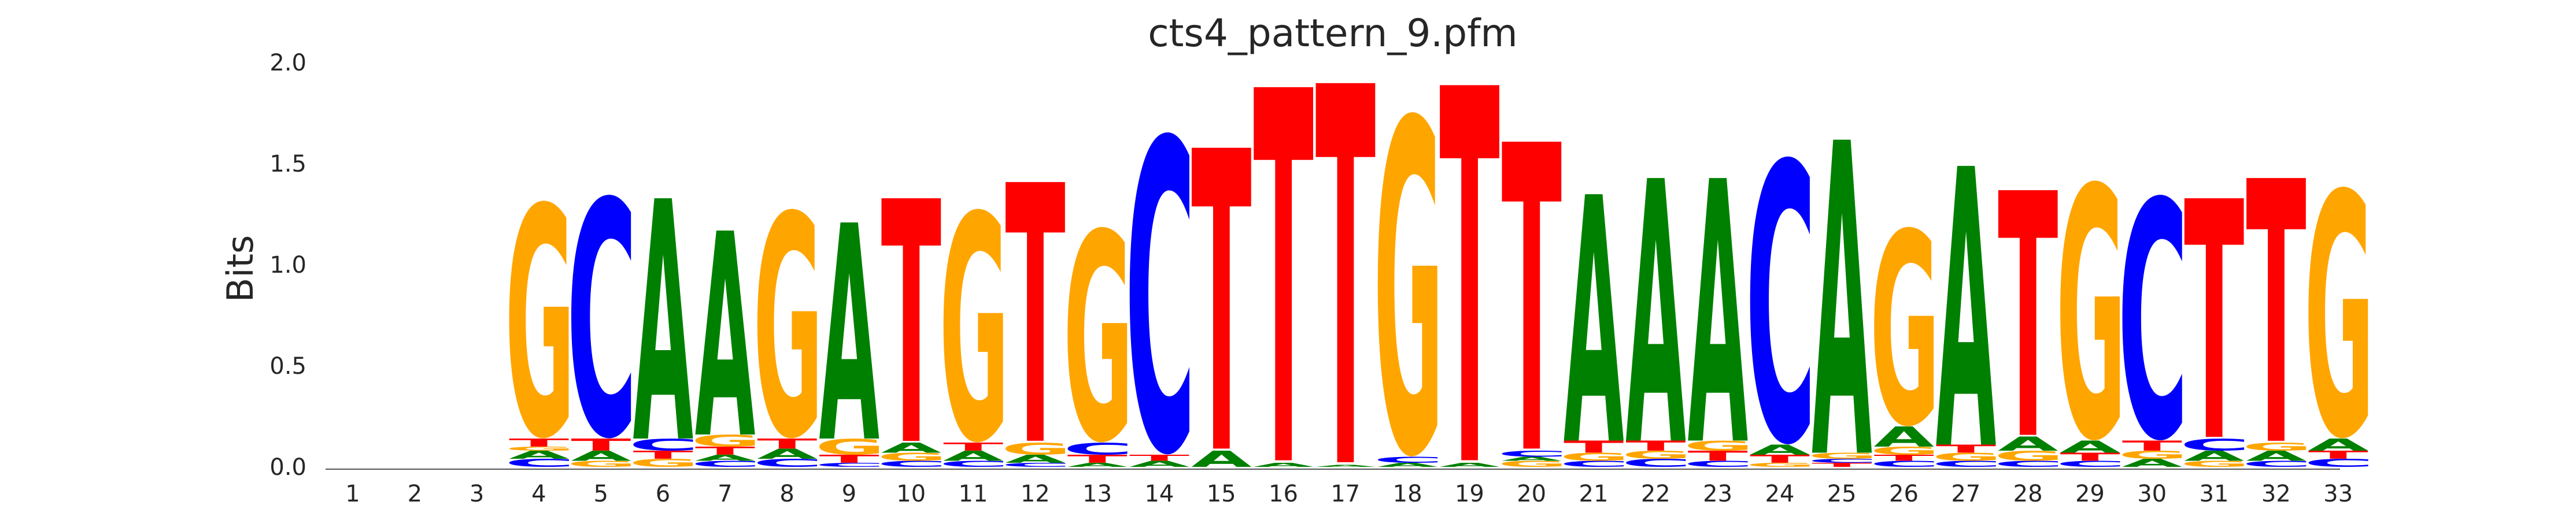 This screenshot has height=520, width=2576. I want to click on logo-letter-T-pos-12: T, so click(1035, 316).